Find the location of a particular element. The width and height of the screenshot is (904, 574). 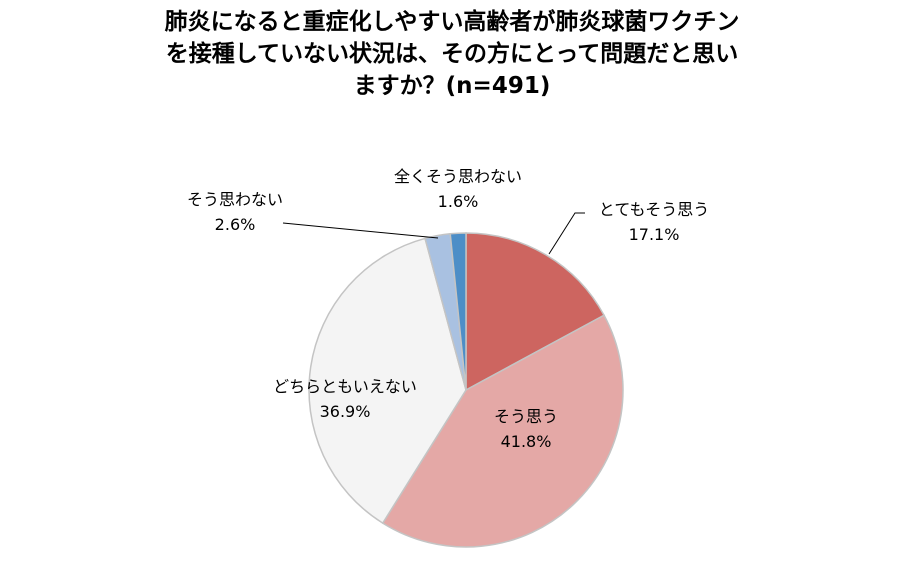

slice-label-pct-3: 2.6% is located at coordinates (235, 224).